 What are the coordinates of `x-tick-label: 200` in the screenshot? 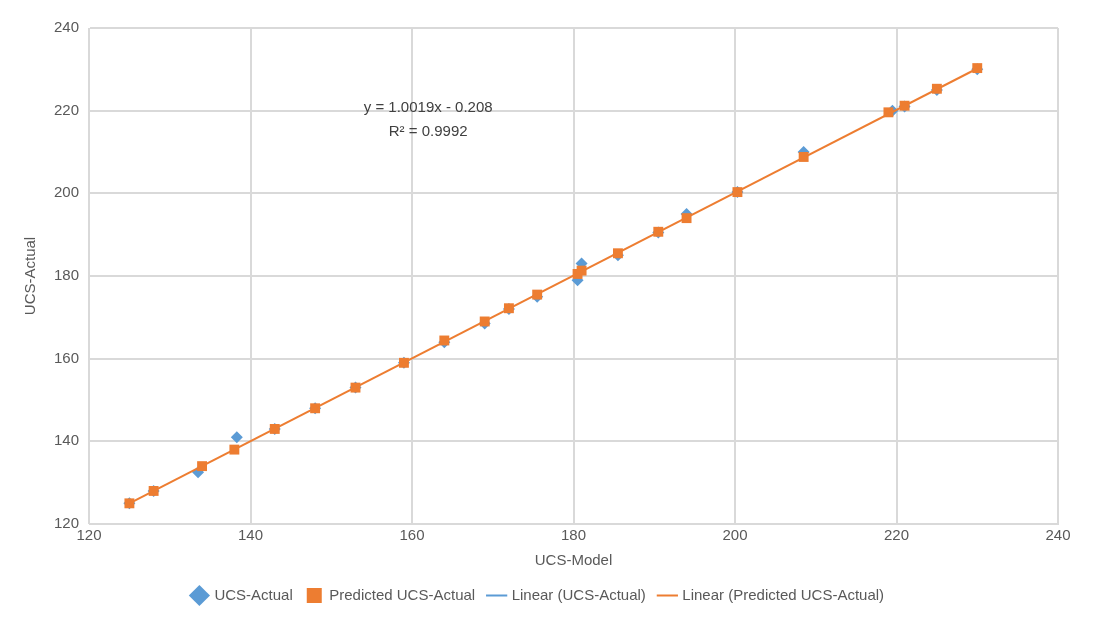 It's located at (735, 535).